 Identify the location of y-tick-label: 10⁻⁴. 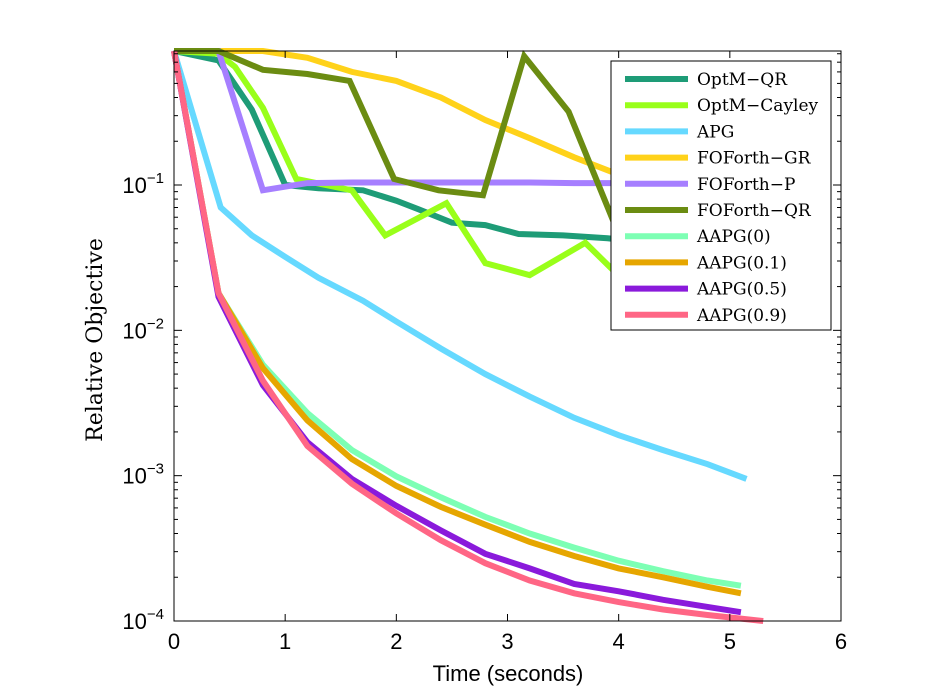
(143, 620).